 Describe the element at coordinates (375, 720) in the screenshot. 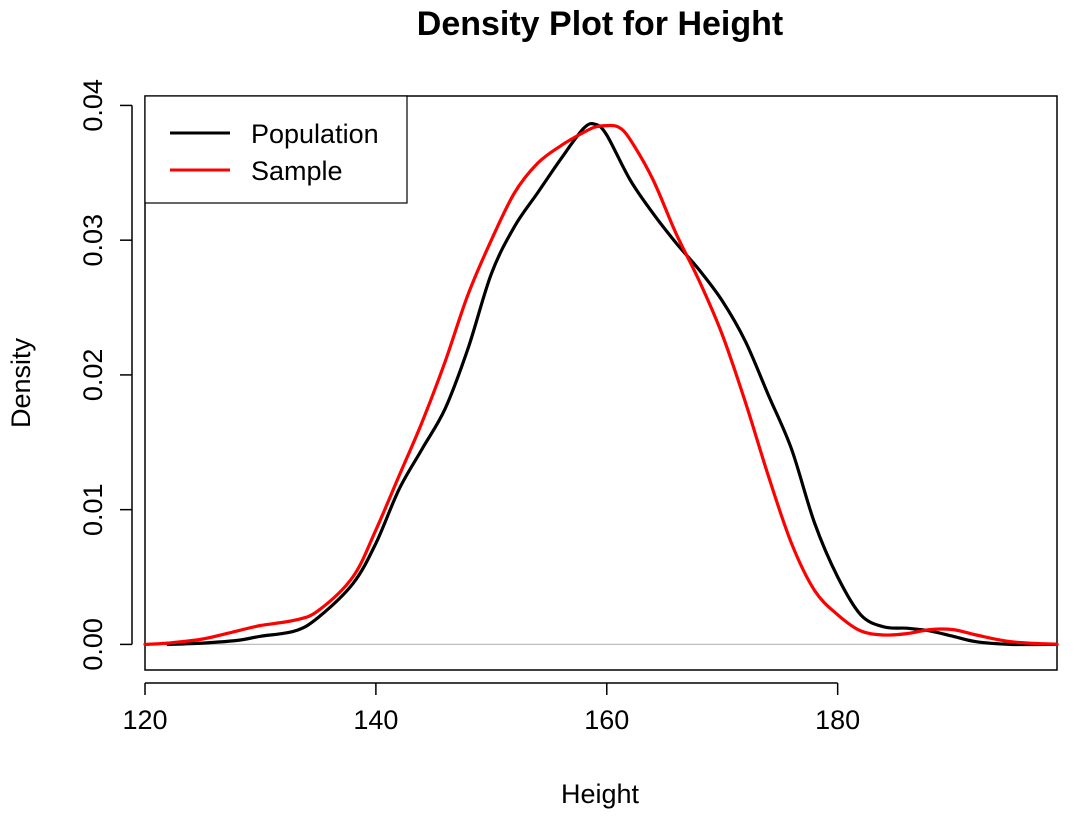

I see `x-tick-label: 140` at that location.